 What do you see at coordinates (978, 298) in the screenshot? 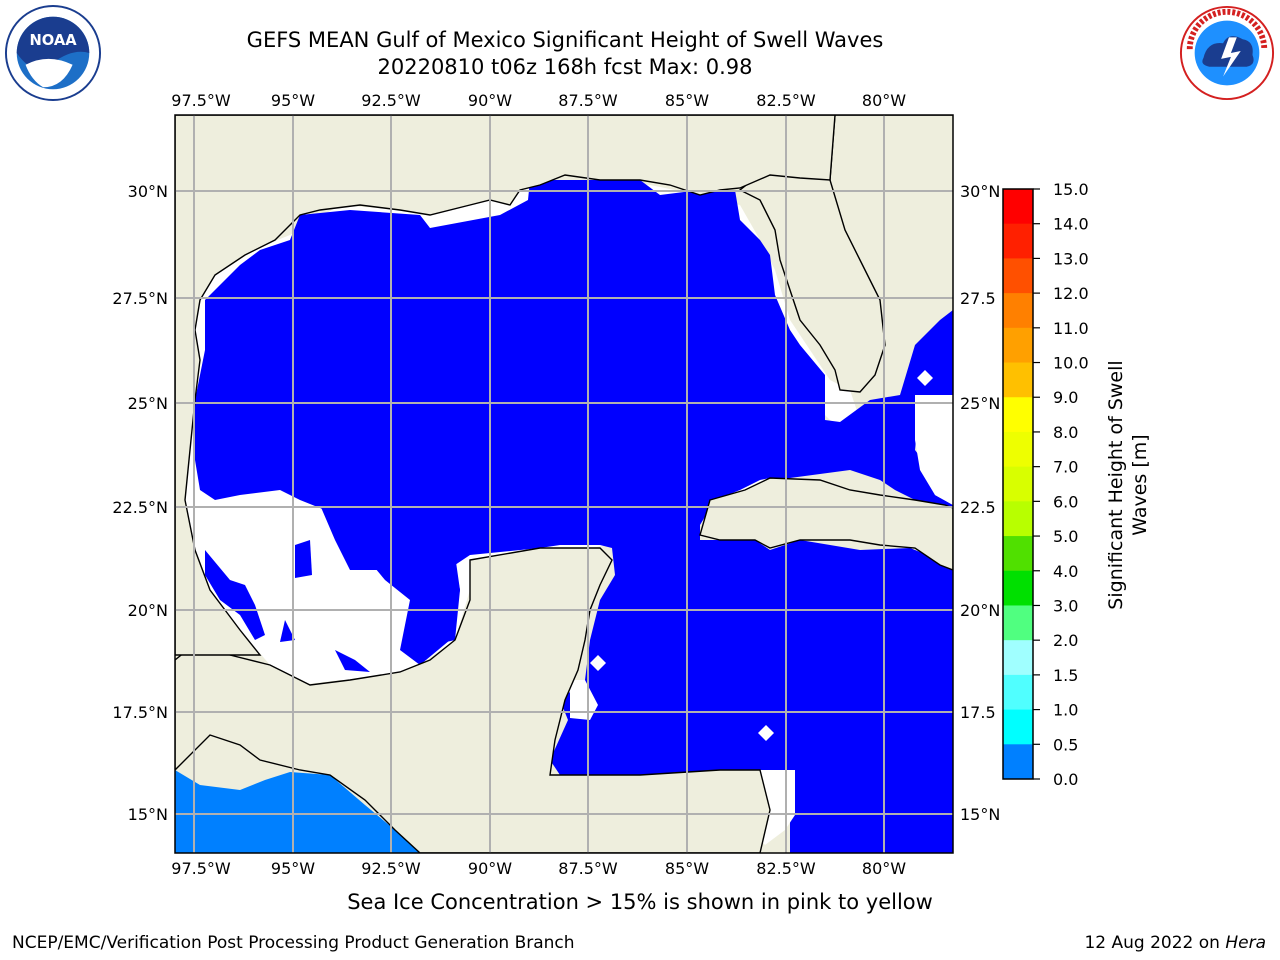
I see `lat-tick-right-1: 27.5` at bounding box center [978, 298].